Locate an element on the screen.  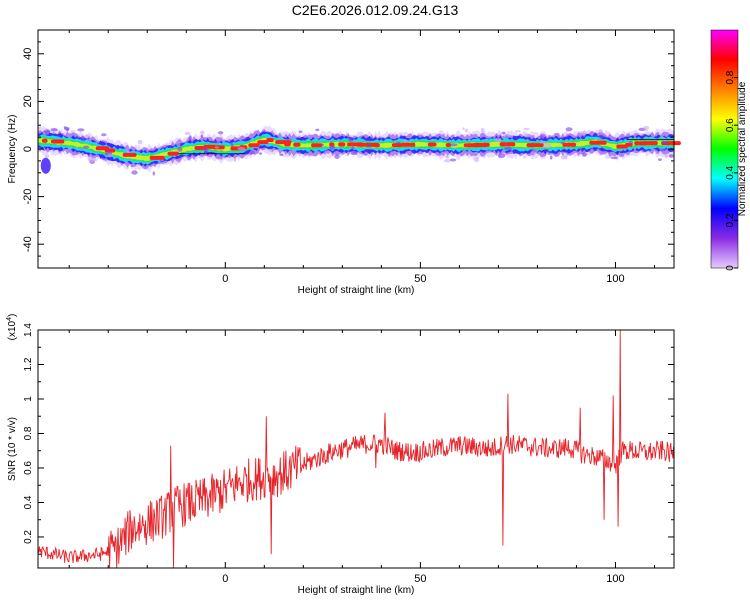
heatmap-layer is located at coordinates (359, 150).